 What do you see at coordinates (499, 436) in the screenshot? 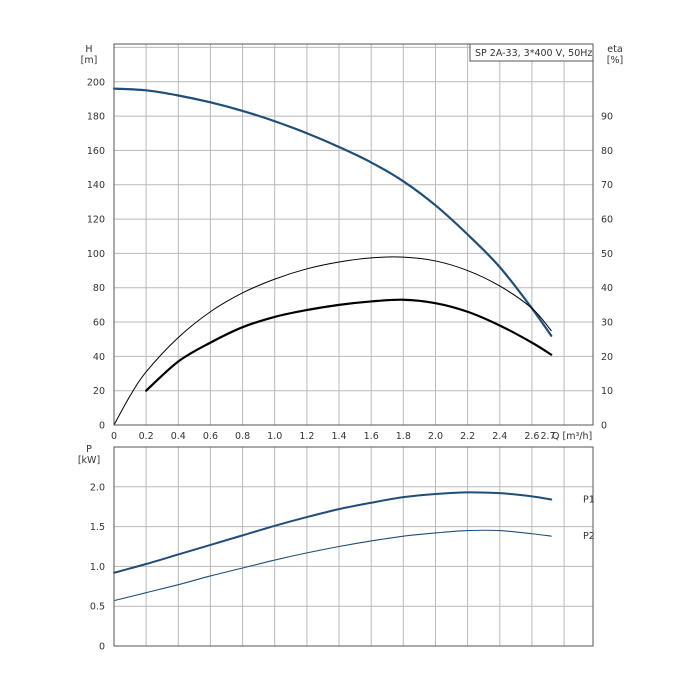
I see `x-tick-label: 2.4` at bounding box center [499, 436].